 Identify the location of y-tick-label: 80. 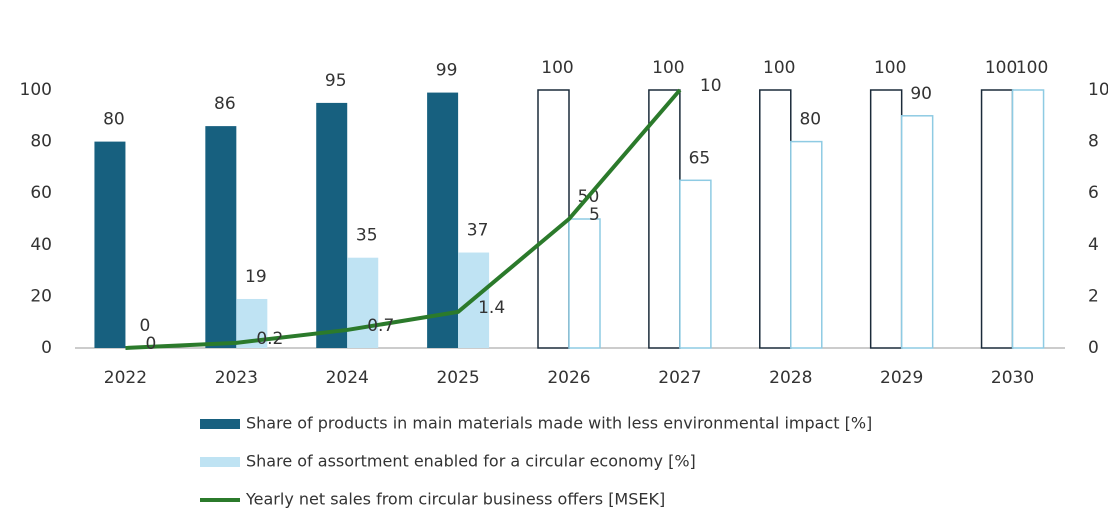
(41, 142).